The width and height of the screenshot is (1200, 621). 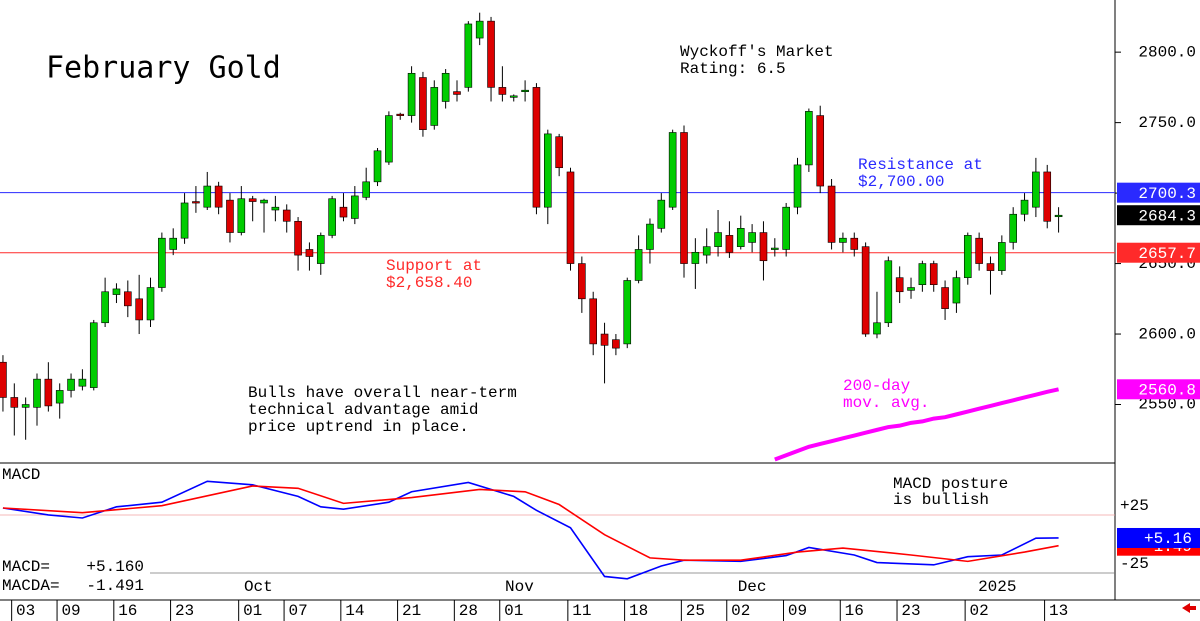 I want to click on moving-average, so click(x=917, y=424).